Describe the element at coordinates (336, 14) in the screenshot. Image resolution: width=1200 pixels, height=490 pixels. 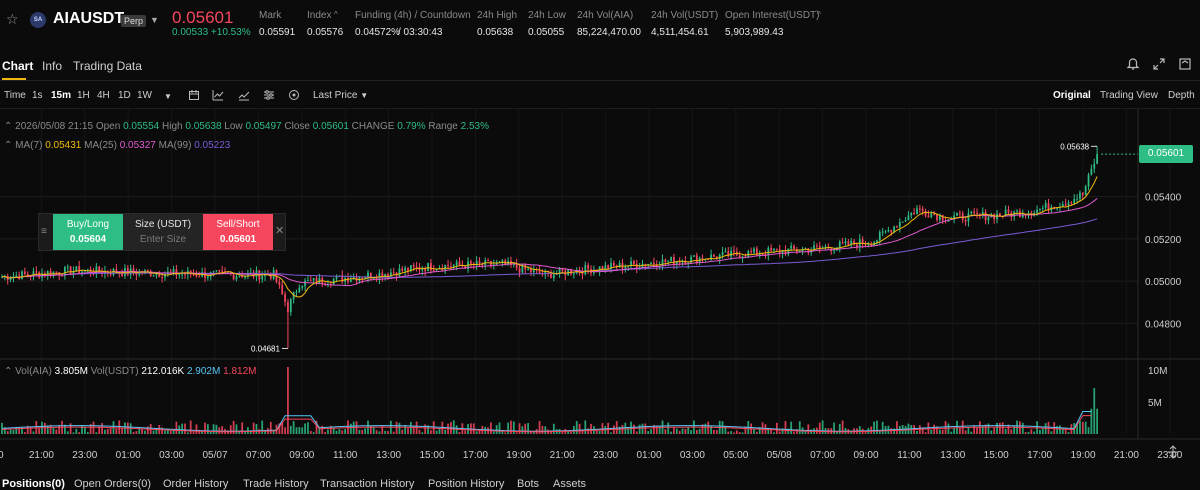
I see `index-info-icon: ^` at that location.